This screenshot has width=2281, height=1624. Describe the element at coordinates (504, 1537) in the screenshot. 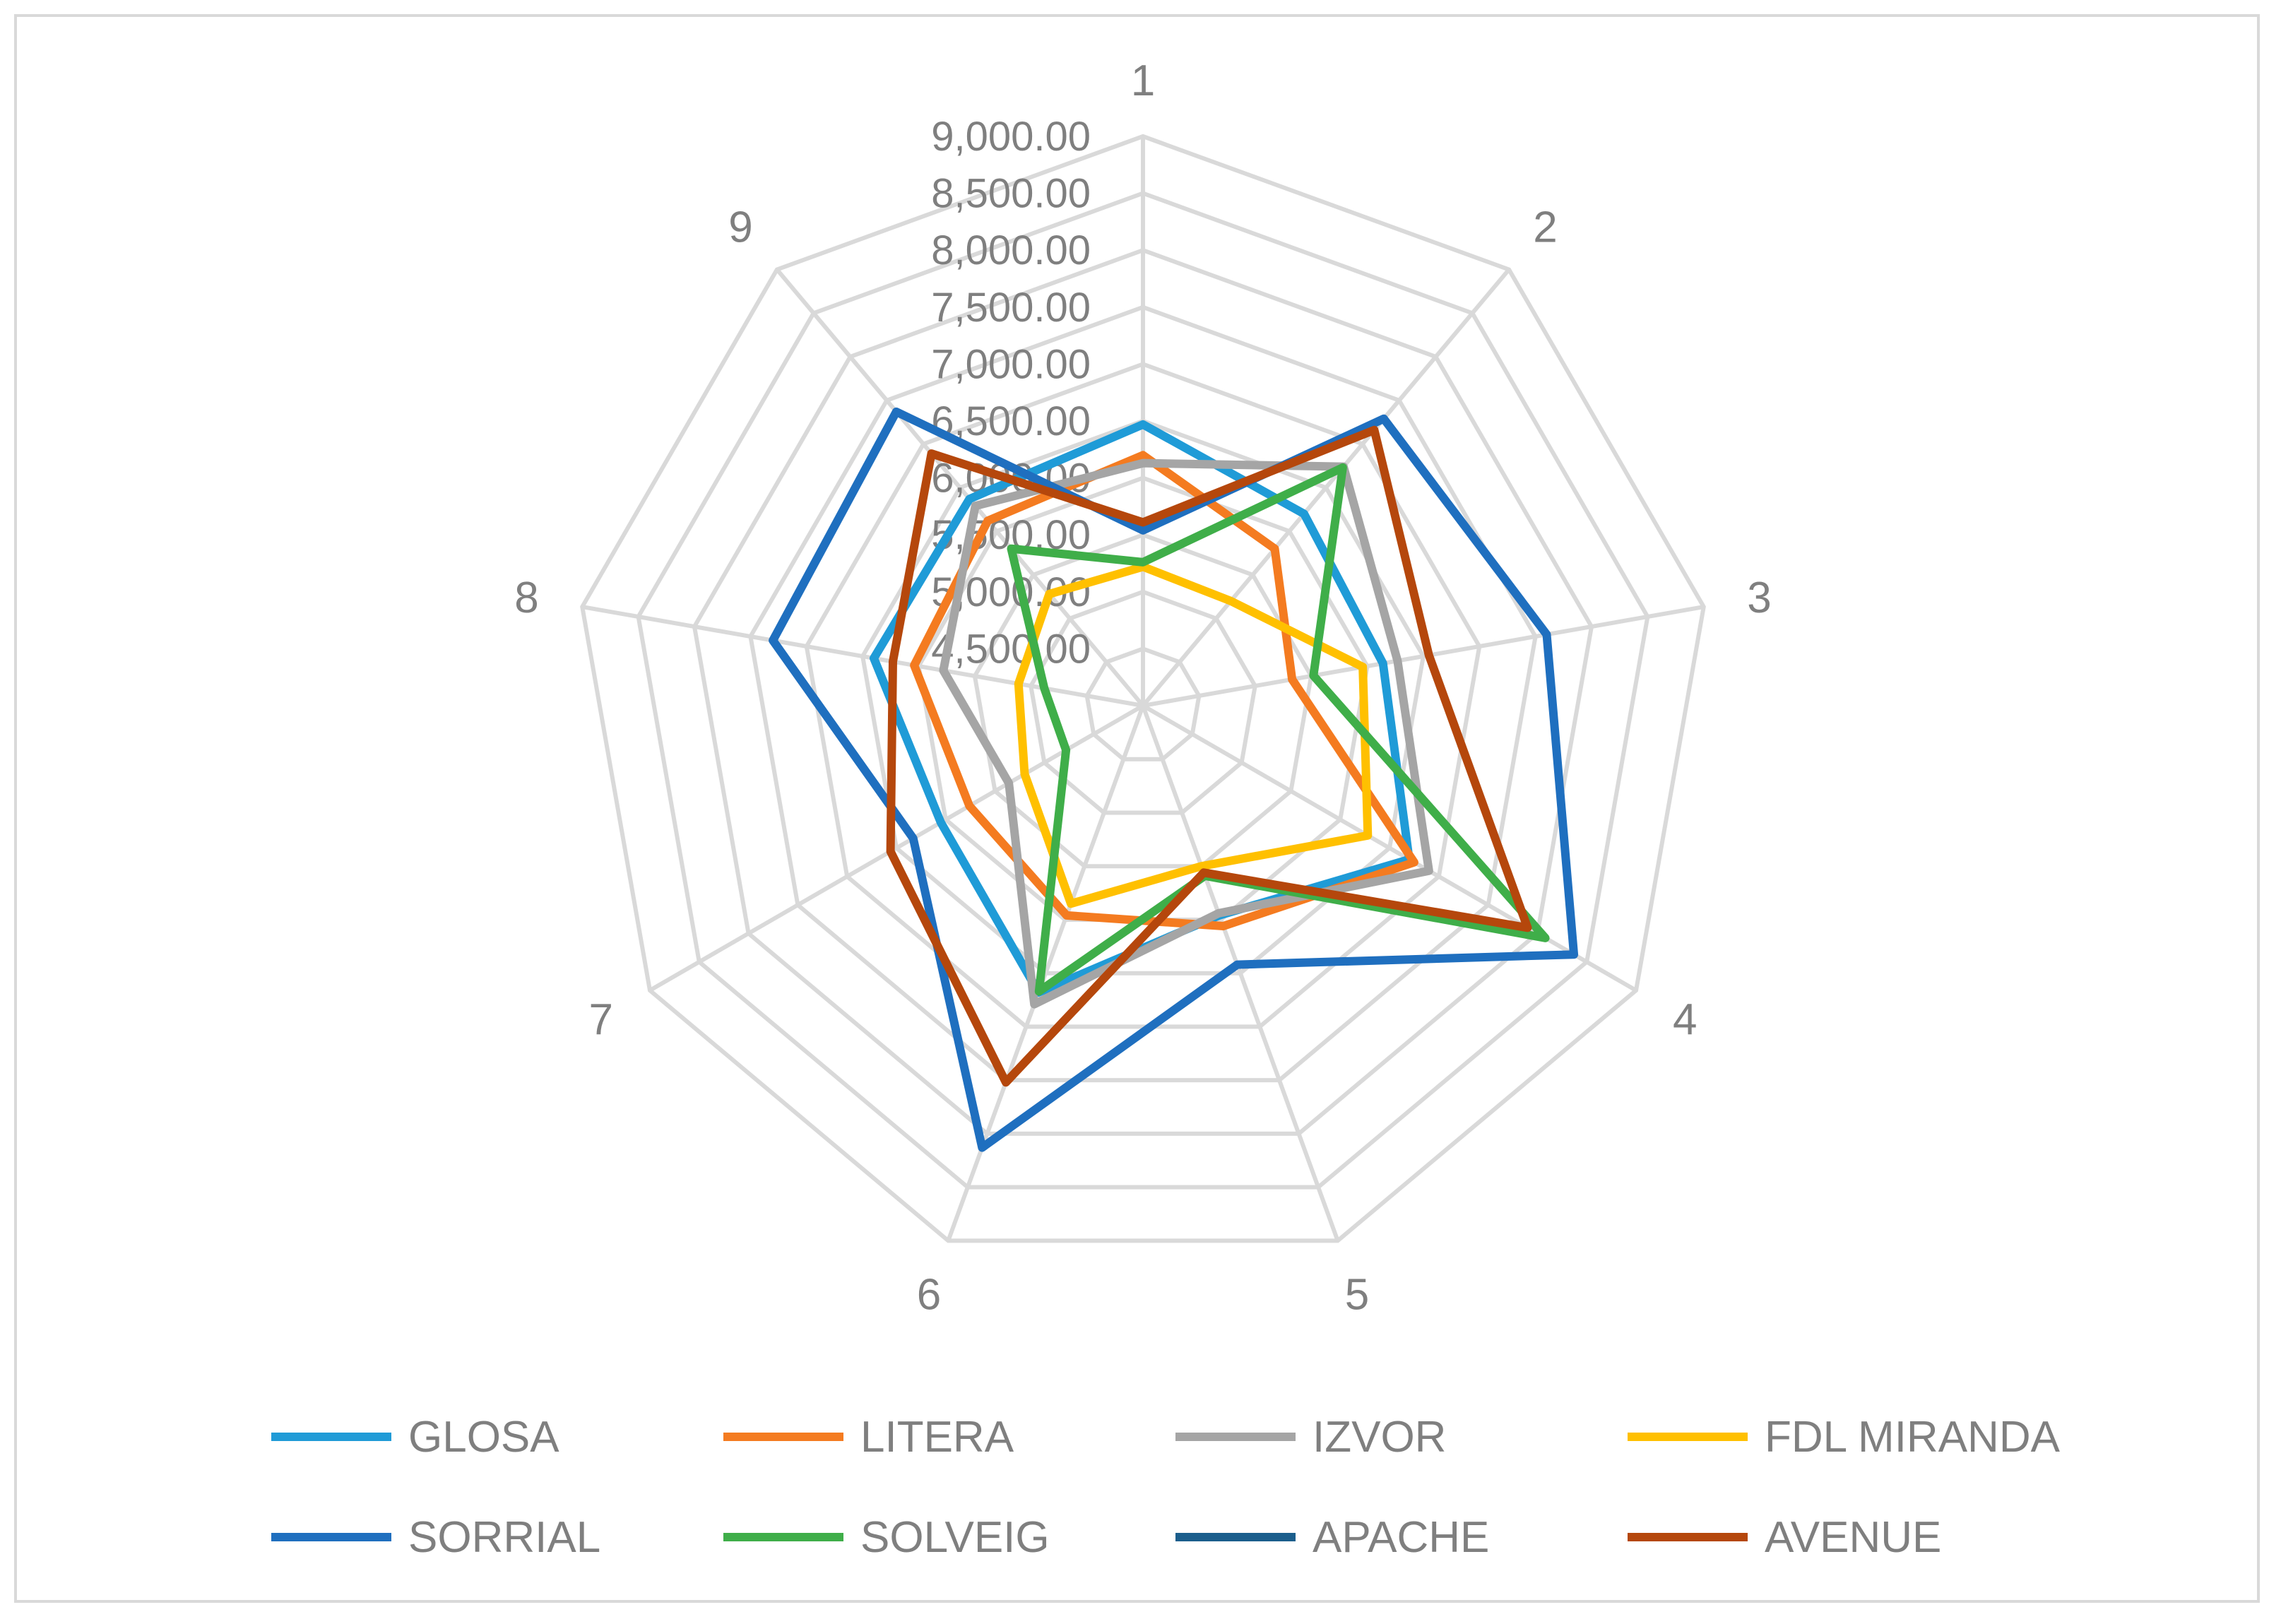

I see `legend-label: SORRIAL` at that location.